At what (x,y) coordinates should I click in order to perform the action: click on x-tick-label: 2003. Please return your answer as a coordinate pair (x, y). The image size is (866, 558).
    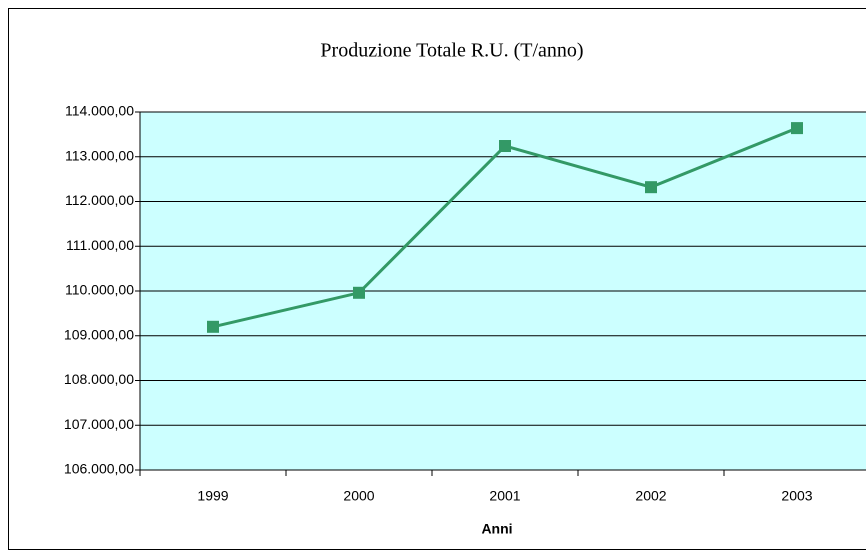
    Looking at the image, I should click on (796, 496).